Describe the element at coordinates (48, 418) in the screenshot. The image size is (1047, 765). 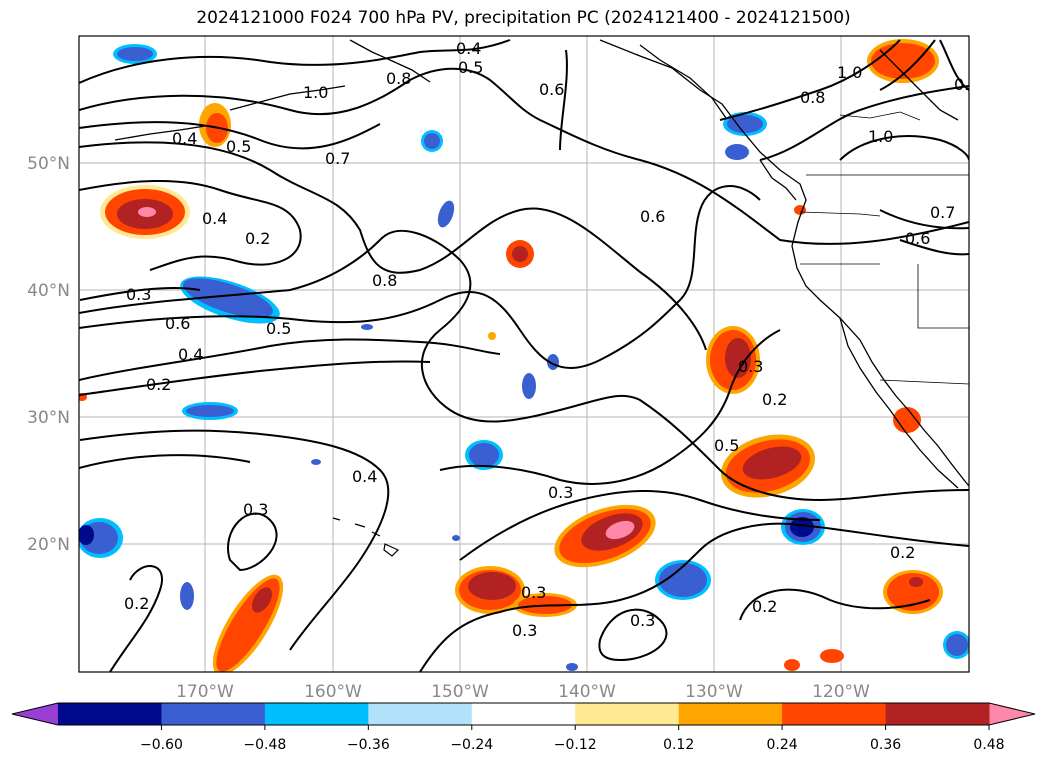
I see `lat-label: 30°N` at that location.